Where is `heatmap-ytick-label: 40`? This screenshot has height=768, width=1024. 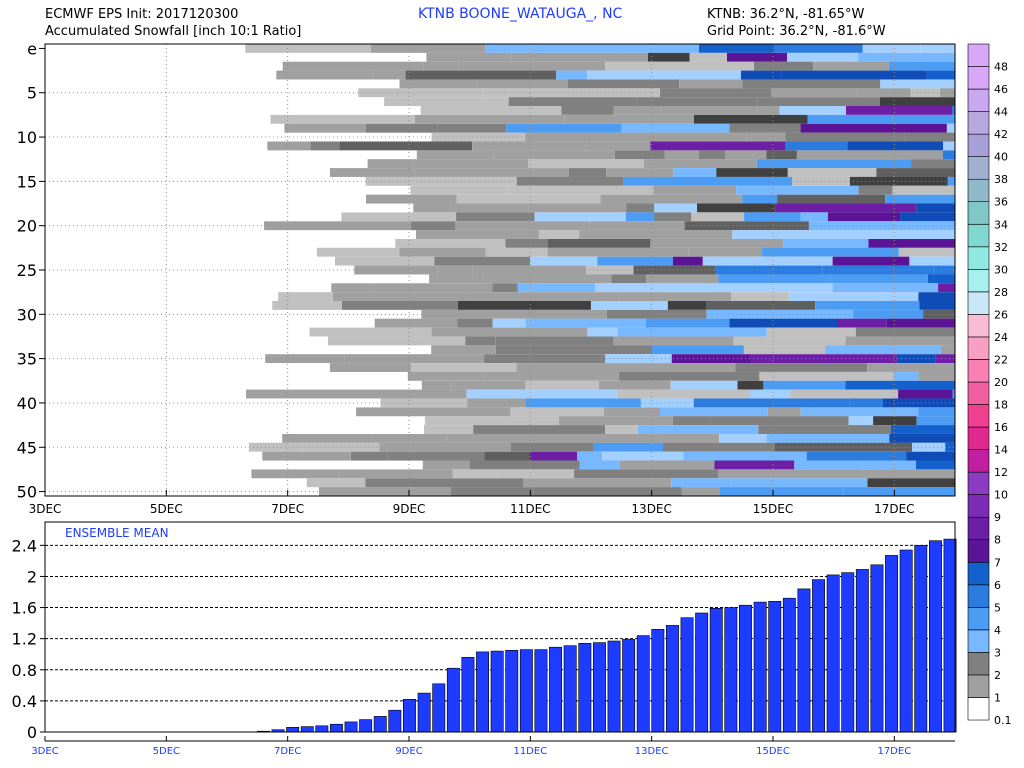
heatmap-ytick-label: 40 is located at coordinates (27, 403).